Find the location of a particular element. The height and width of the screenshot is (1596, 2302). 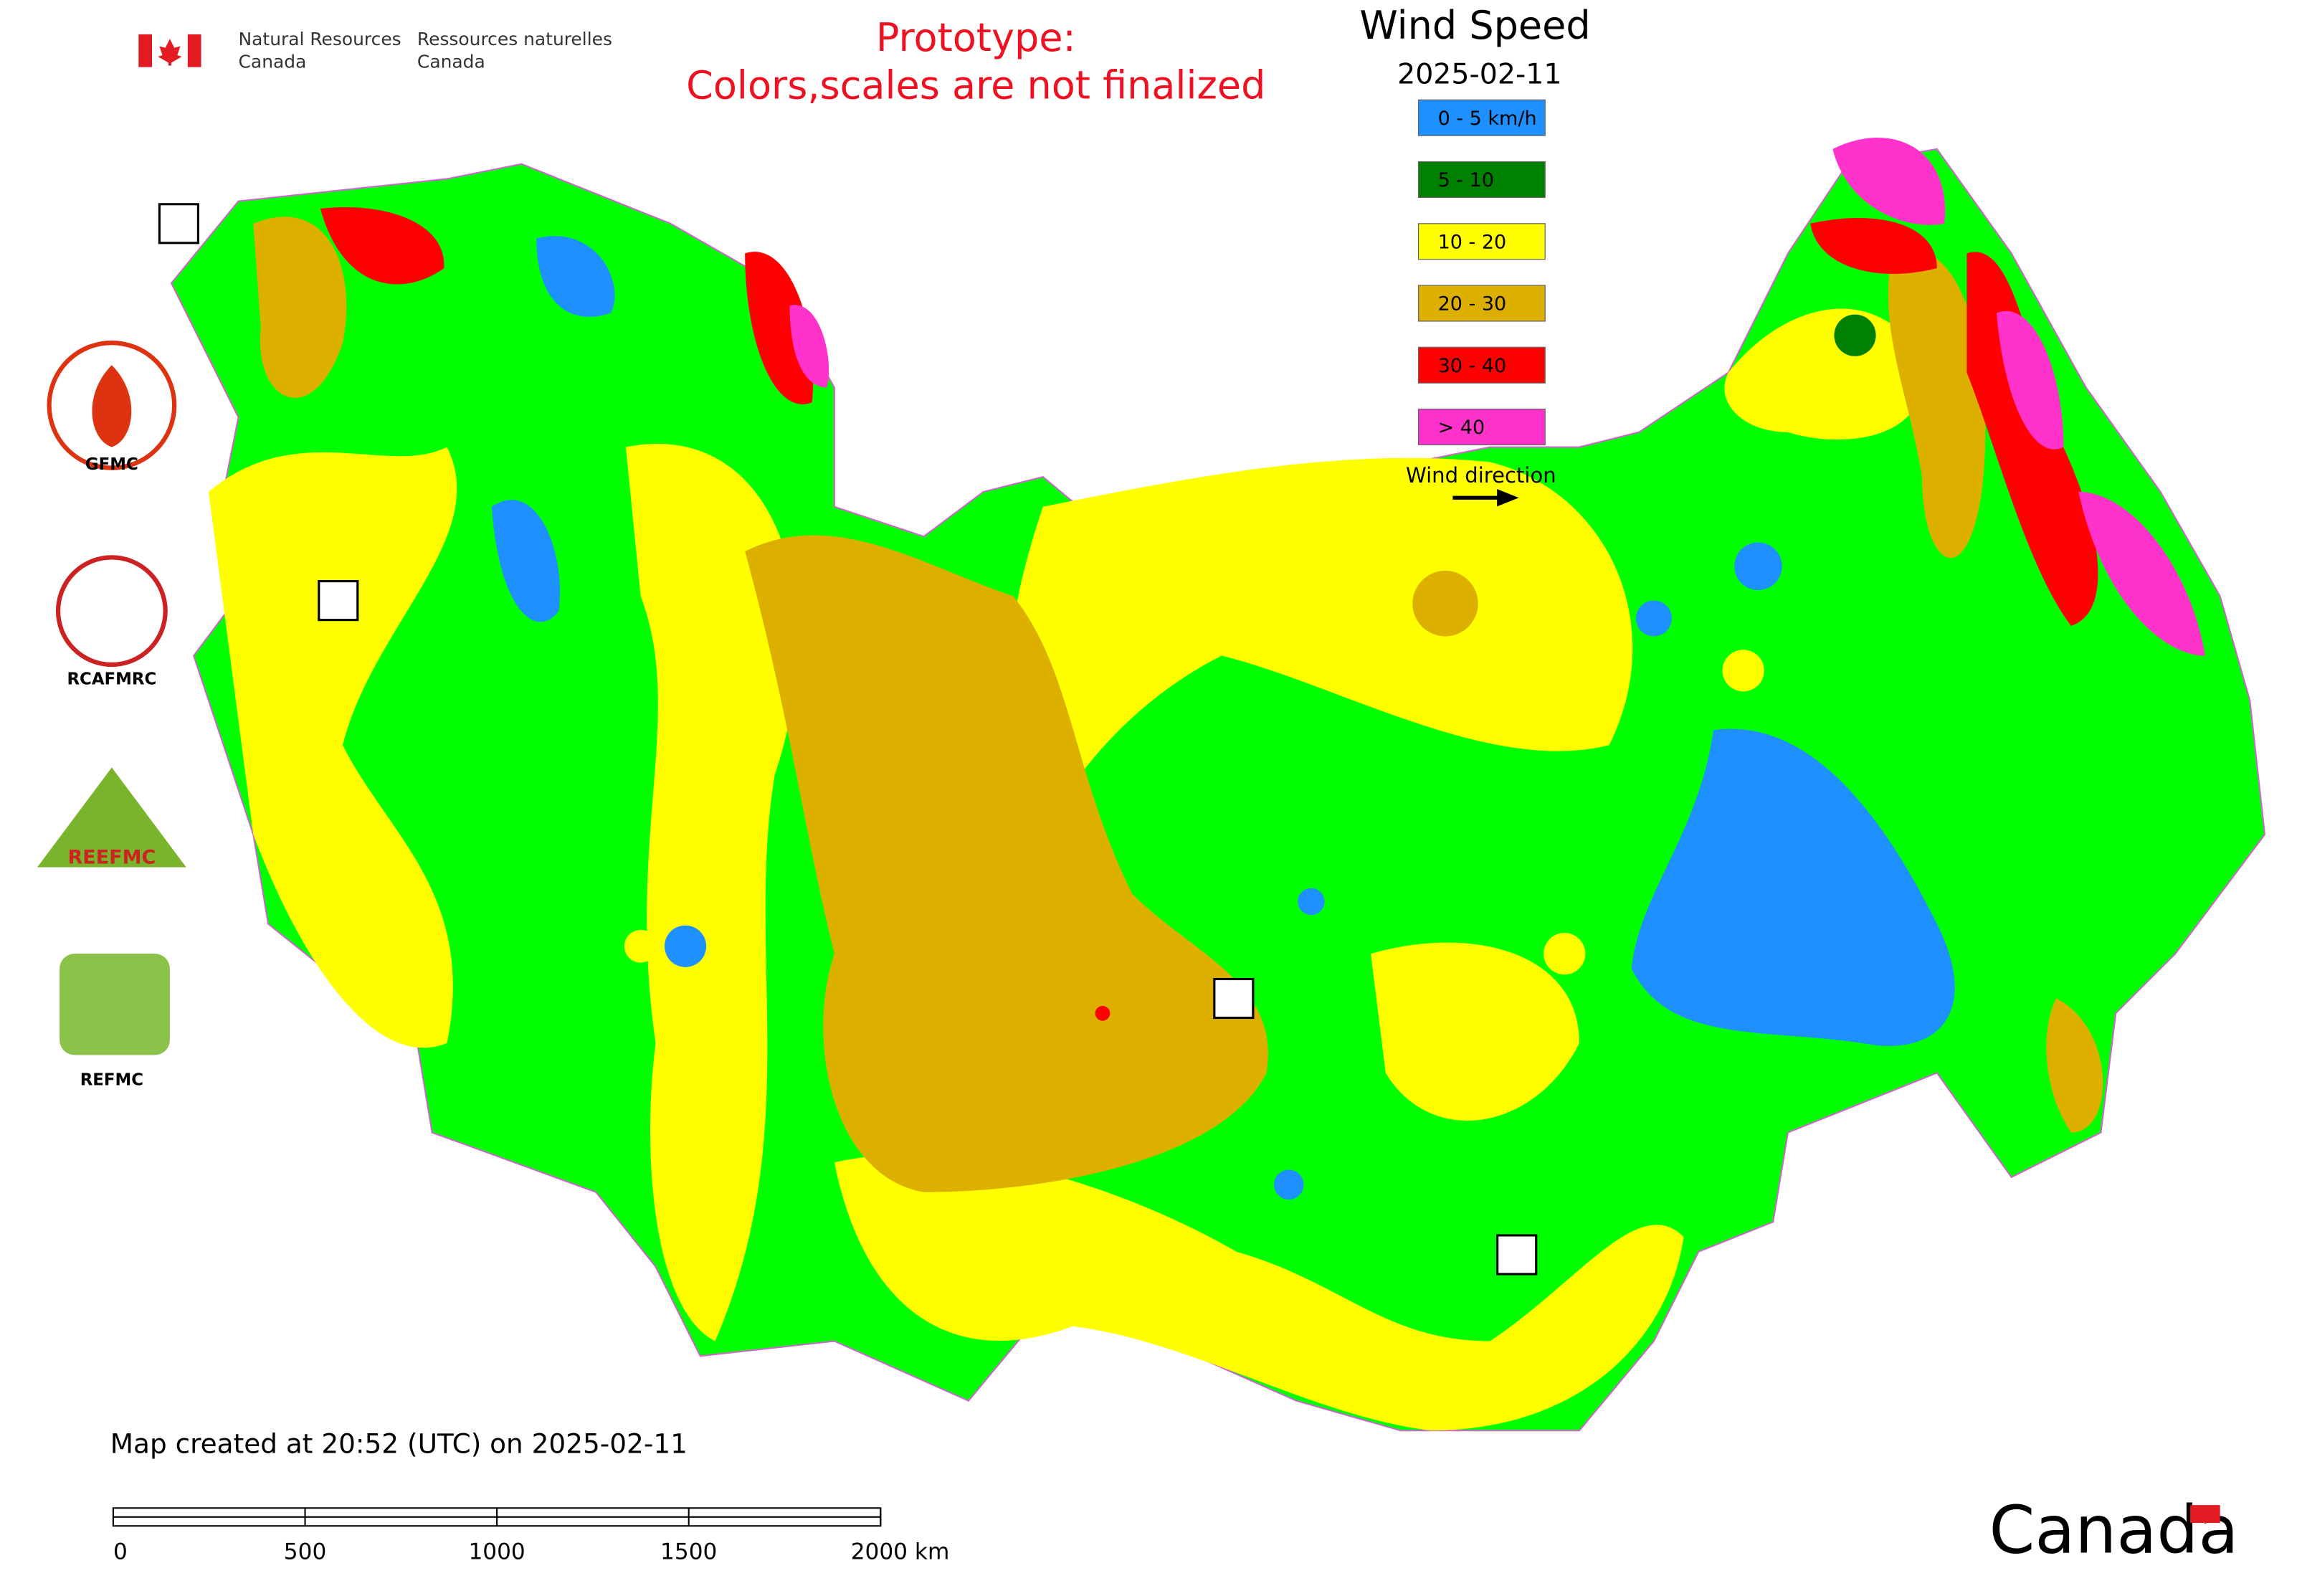

wind-direction-arrow is located at coordinates (1486, 498).